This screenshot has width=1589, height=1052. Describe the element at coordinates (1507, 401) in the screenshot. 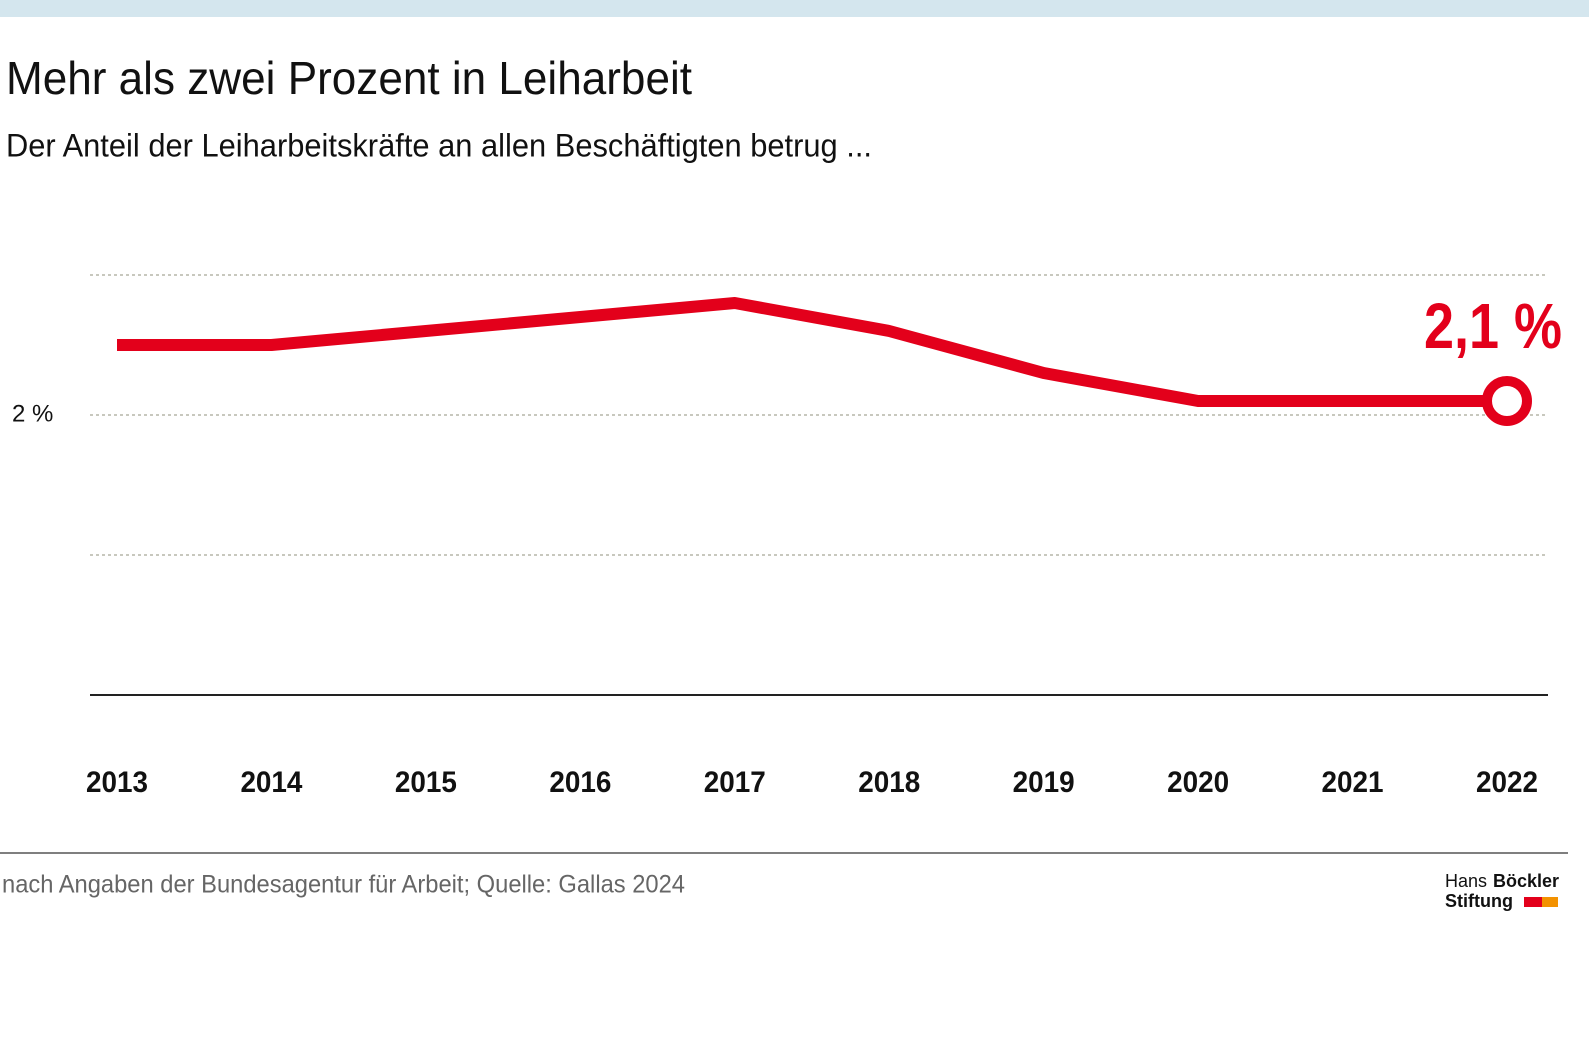

I see `end-marker` at that location.